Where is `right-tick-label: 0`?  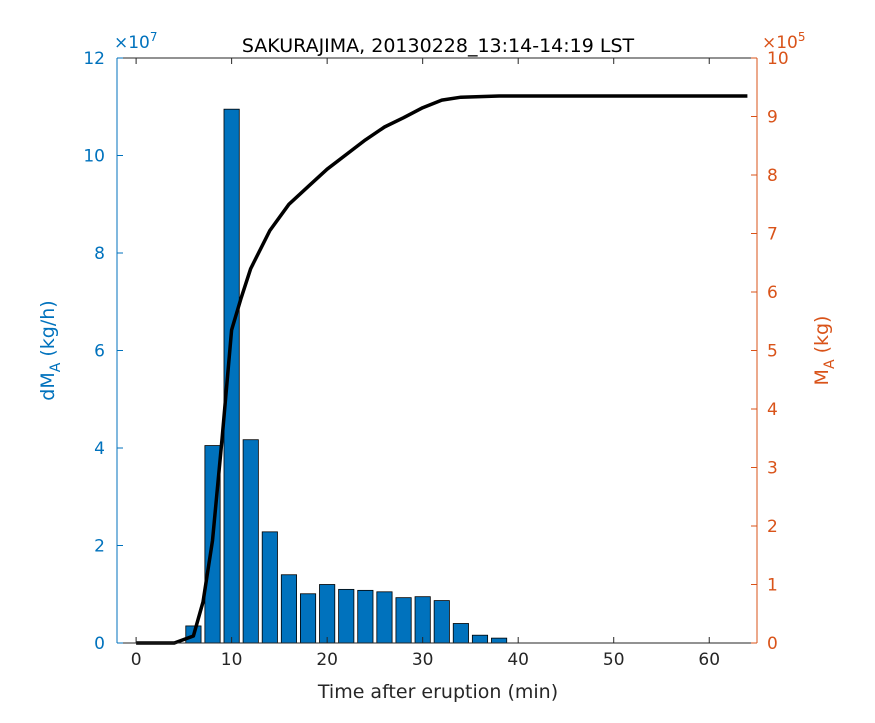
right-tick-label: 0 is located at coordinates (772, 644).